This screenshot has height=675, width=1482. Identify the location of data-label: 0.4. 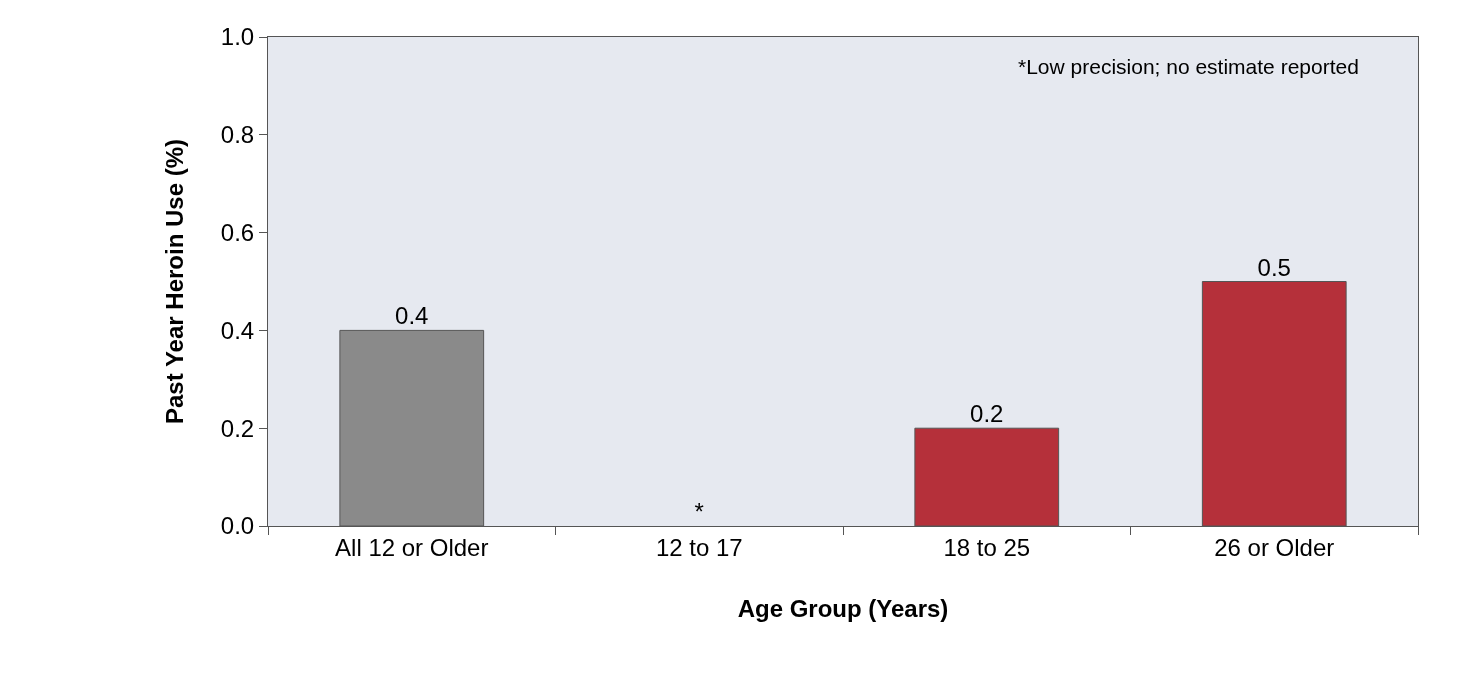
(412, 316).